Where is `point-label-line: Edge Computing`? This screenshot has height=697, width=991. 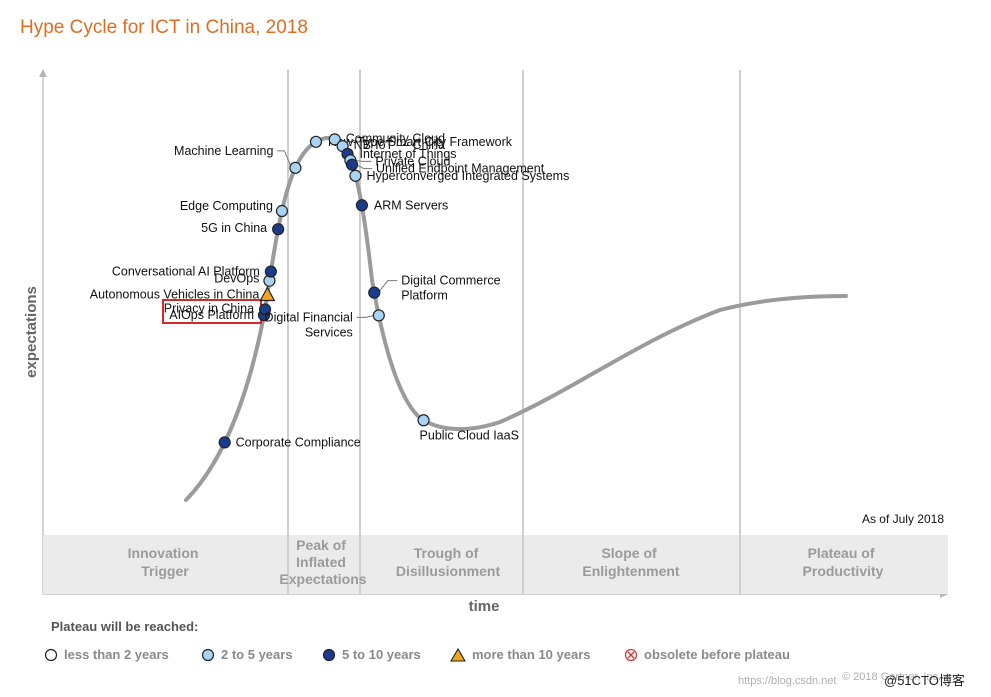 point-label-line: Edge Computing is located at coordinates (226, 206).